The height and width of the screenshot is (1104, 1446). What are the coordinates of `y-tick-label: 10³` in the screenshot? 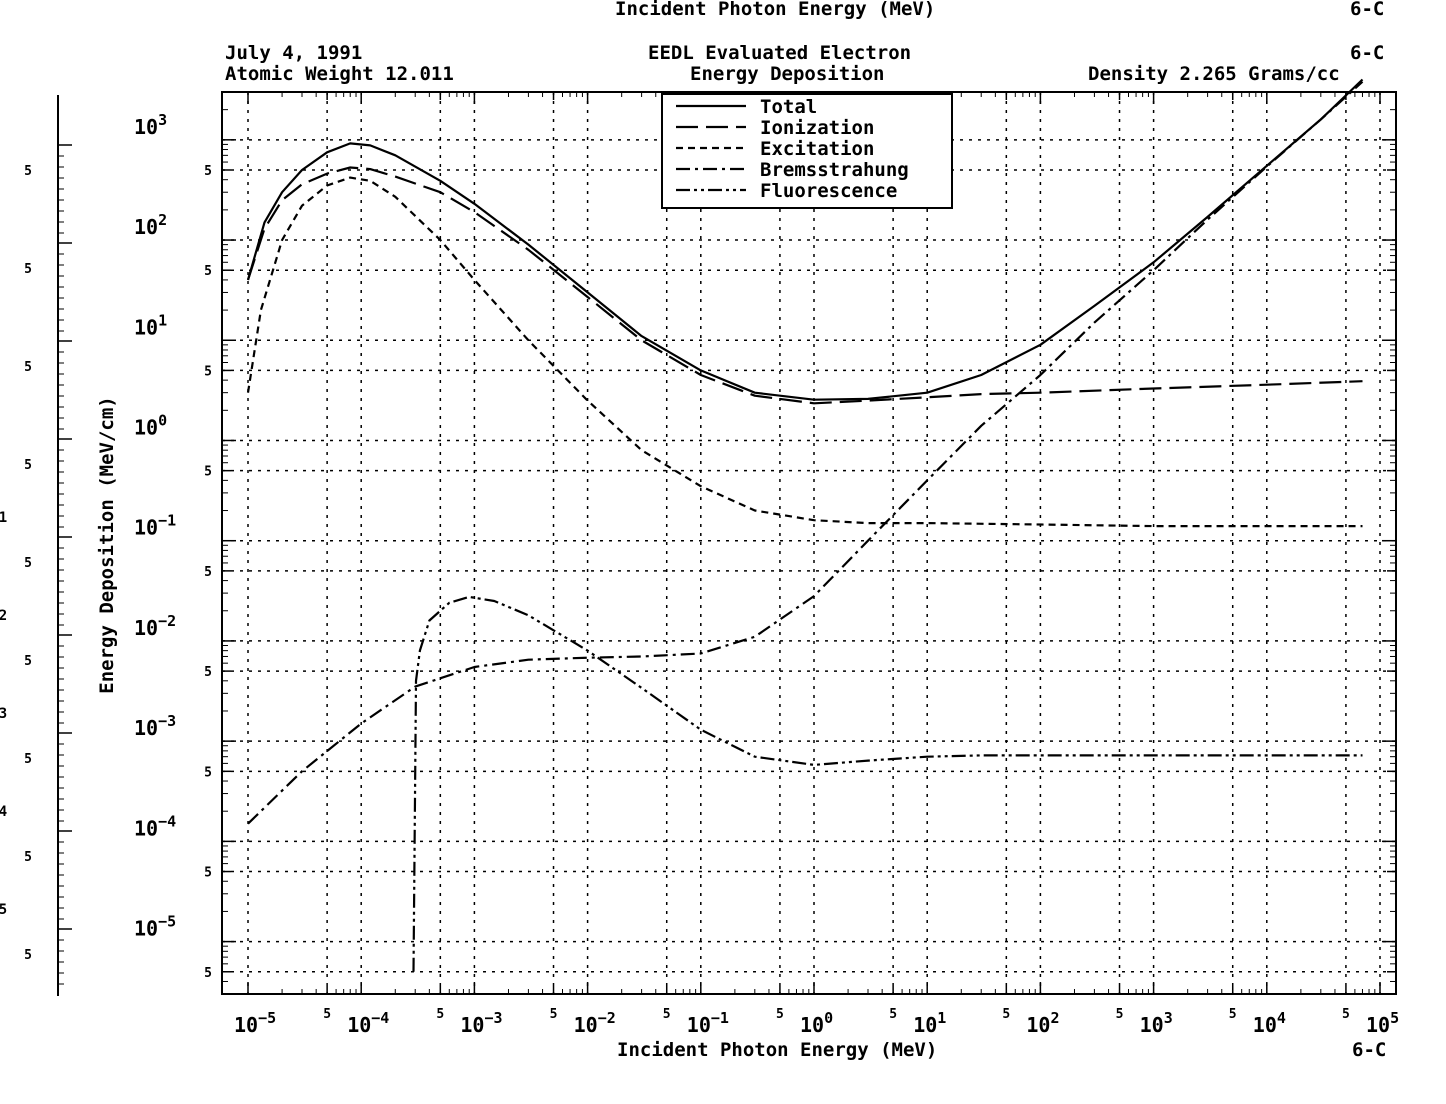 It's located at (150, 125).